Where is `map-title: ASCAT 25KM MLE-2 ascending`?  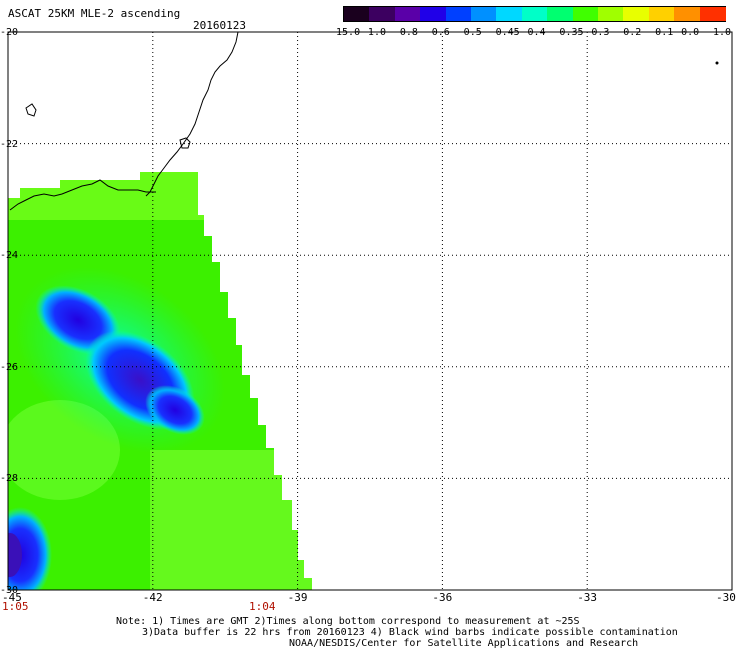
map-title: ASCAT 25KM MLE-2 ascending is located at coordinates (94, 13).